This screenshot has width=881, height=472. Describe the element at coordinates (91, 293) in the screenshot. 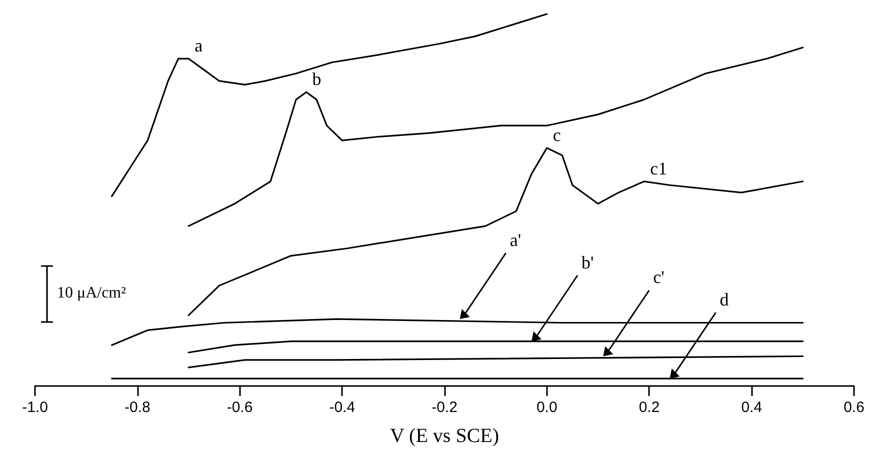

I see `annotation: 10 μA/cm²` at that location.